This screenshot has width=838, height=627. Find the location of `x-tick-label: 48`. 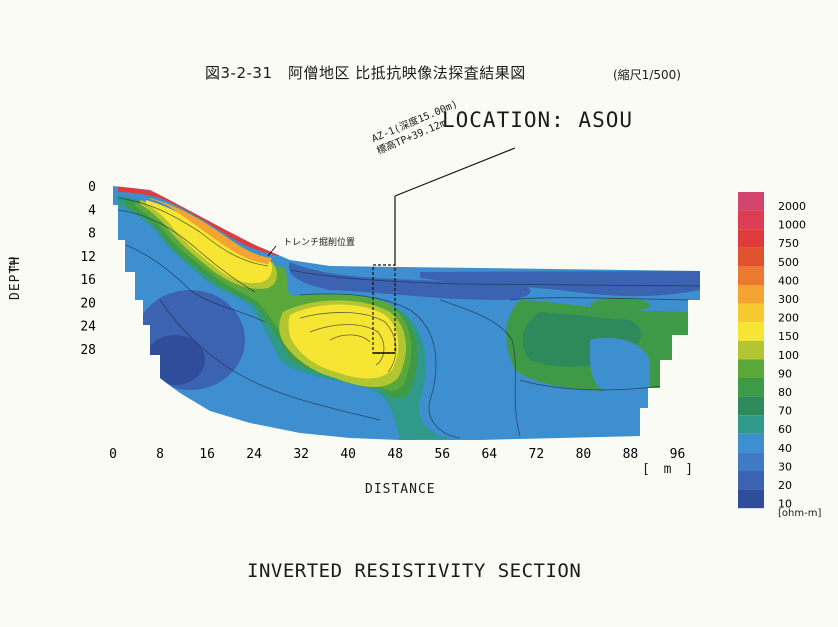

x-tick-label: 48 is located at coordinates (395, 454).